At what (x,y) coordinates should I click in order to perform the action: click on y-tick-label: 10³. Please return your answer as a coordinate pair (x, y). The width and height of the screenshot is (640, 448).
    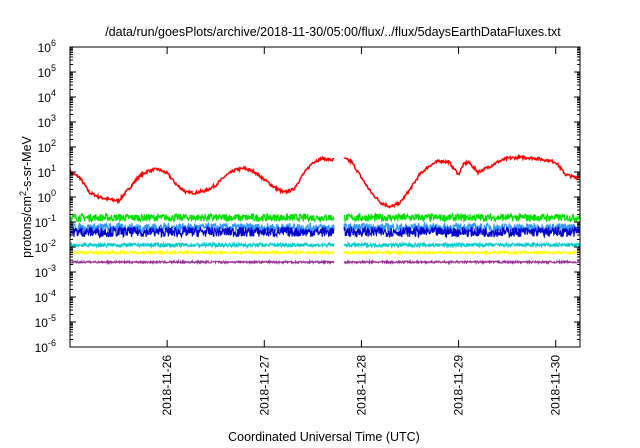
    Looking at the image, I should click on (47, 121).